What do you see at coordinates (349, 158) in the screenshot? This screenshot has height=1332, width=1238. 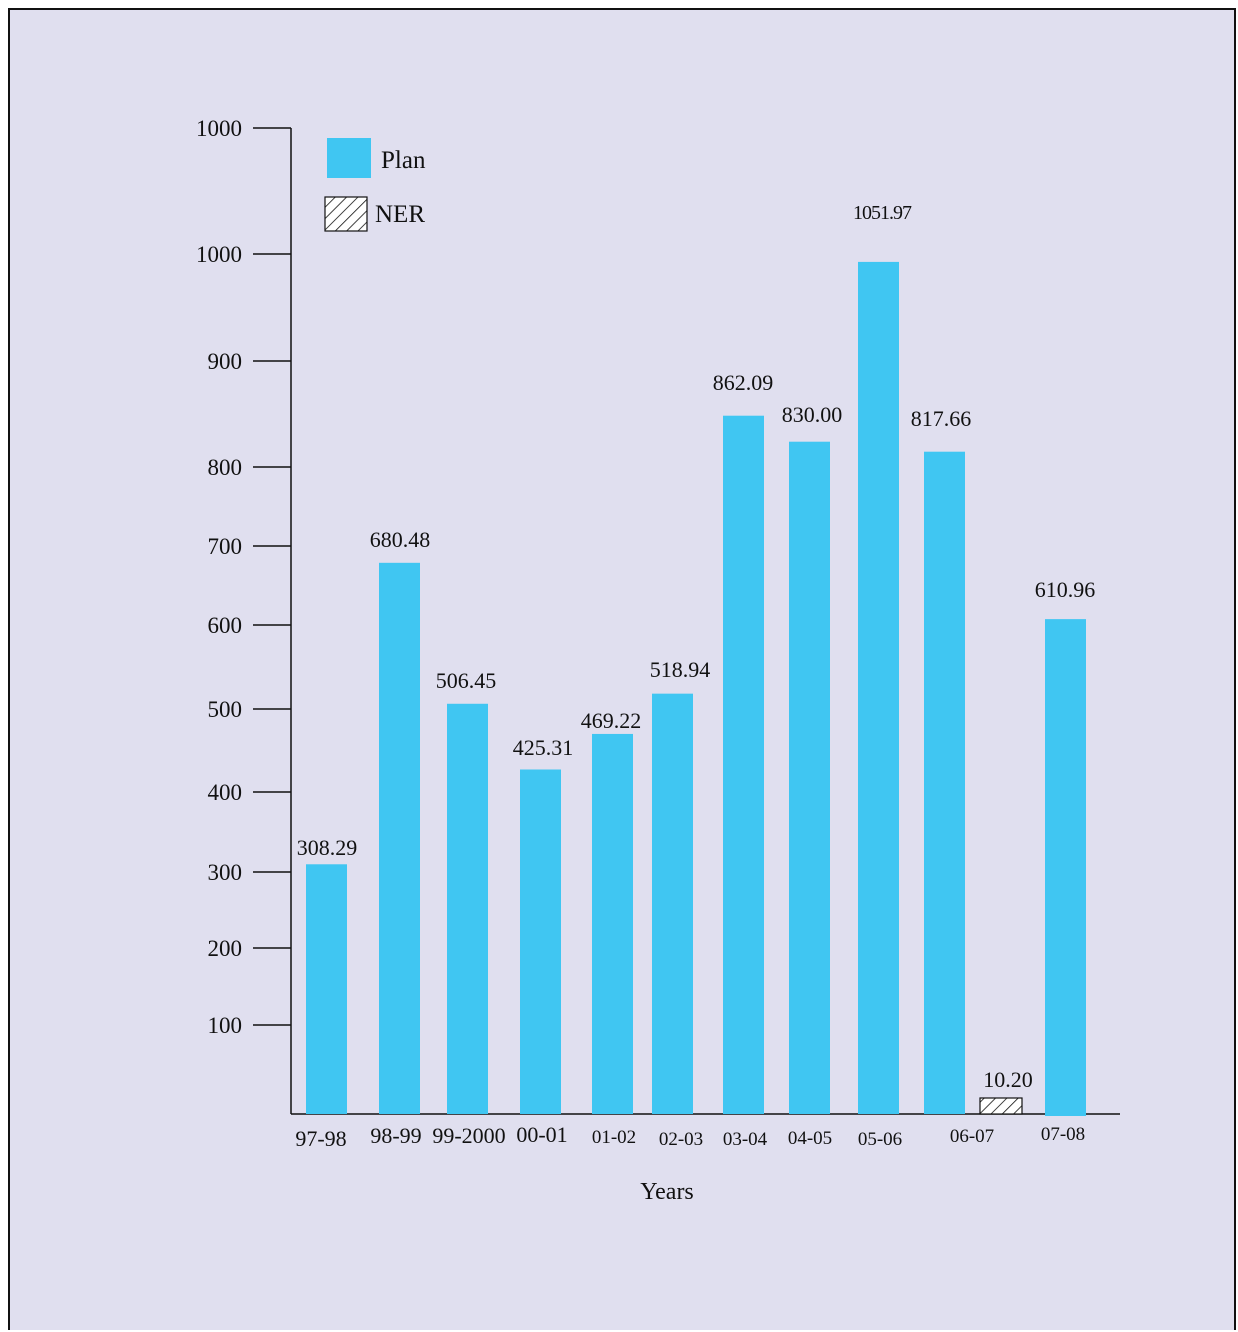 I see `legend-swatch-plan` at bounding box center [349, 158].